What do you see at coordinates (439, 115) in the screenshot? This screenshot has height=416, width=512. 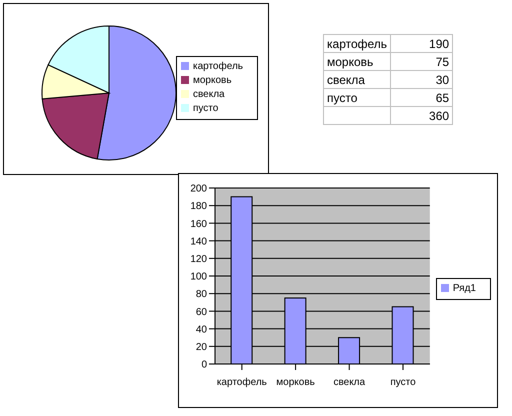 I see `text: 360` at bounding box center [439, 115].